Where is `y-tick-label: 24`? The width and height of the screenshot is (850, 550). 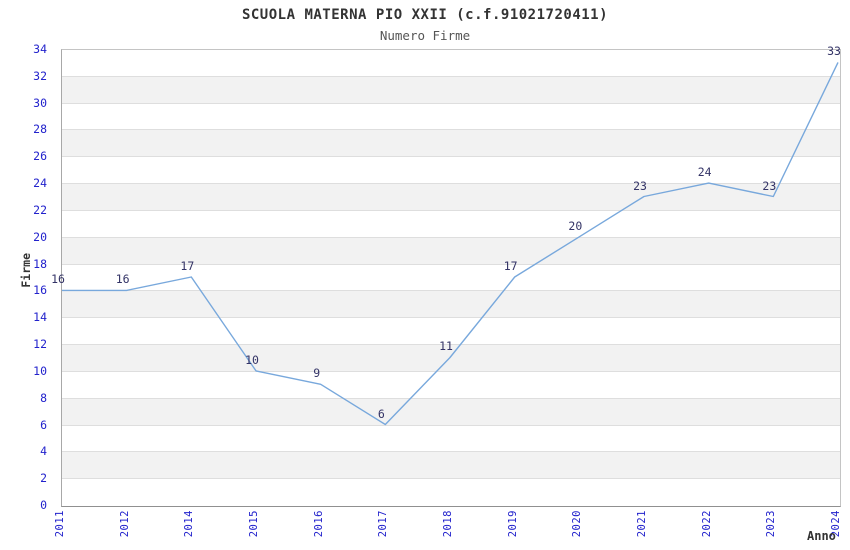
y-tick-label: 24 is located at coordinates (40, 183).